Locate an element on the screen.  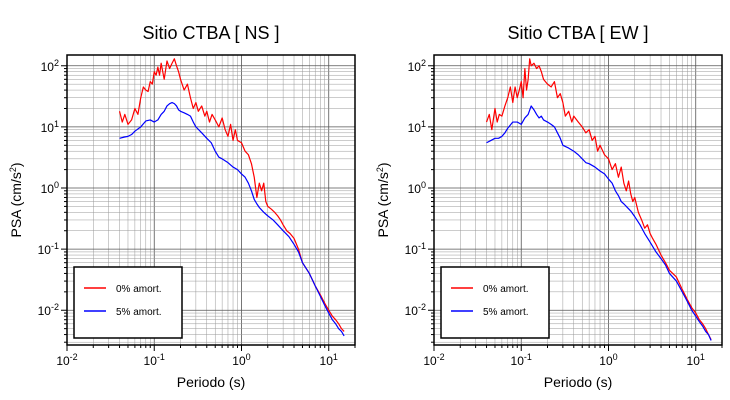
chart-title: Sitio CTBA [ EW ] is located at coordinates (577, 33).